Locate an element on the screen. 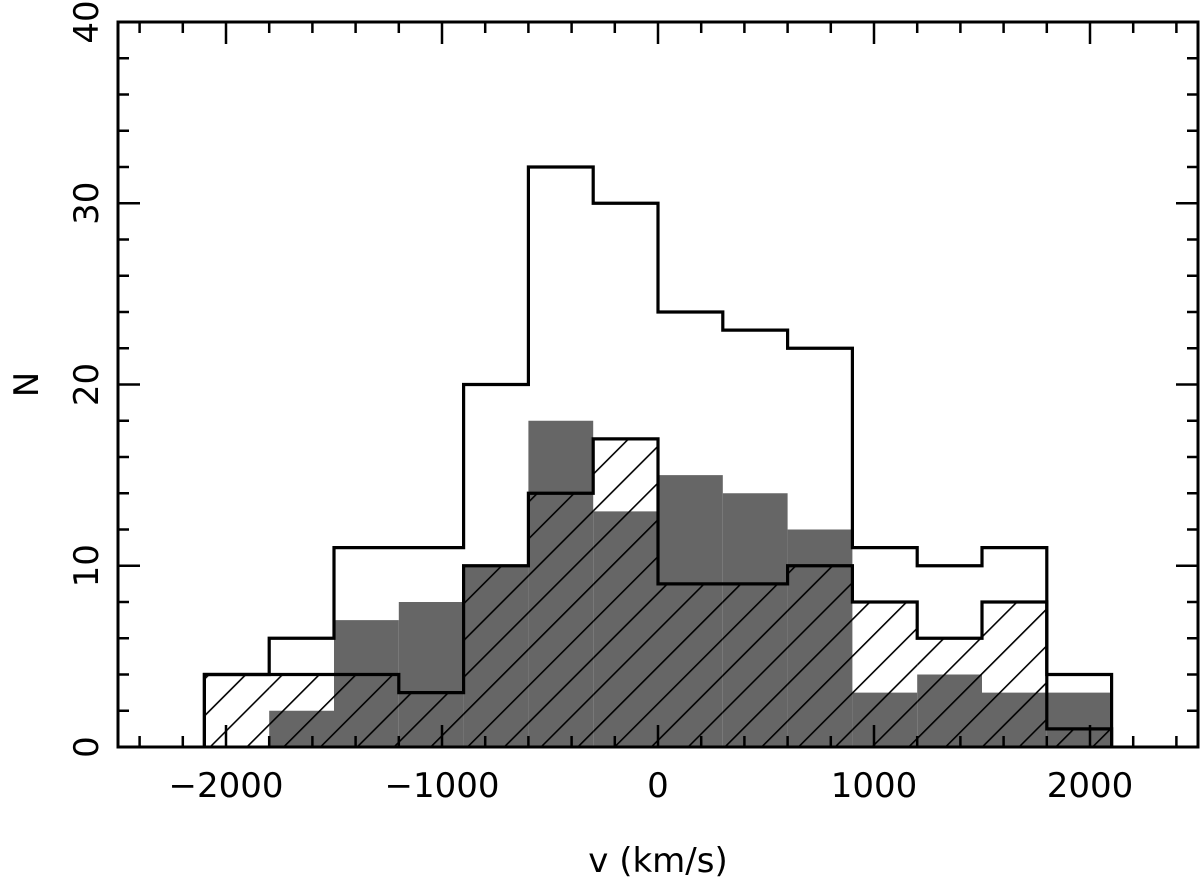  x-tick-label: 0 is located at coordinates (658, 786).